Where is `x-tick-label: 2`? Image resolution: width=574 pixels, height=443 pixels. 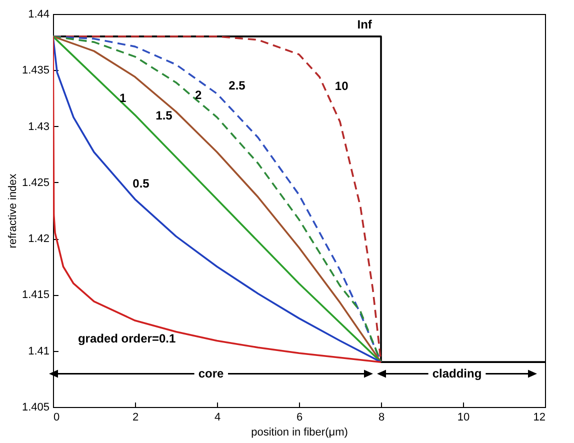
x-tick-label: 2 is located at coordinates (135, 418).